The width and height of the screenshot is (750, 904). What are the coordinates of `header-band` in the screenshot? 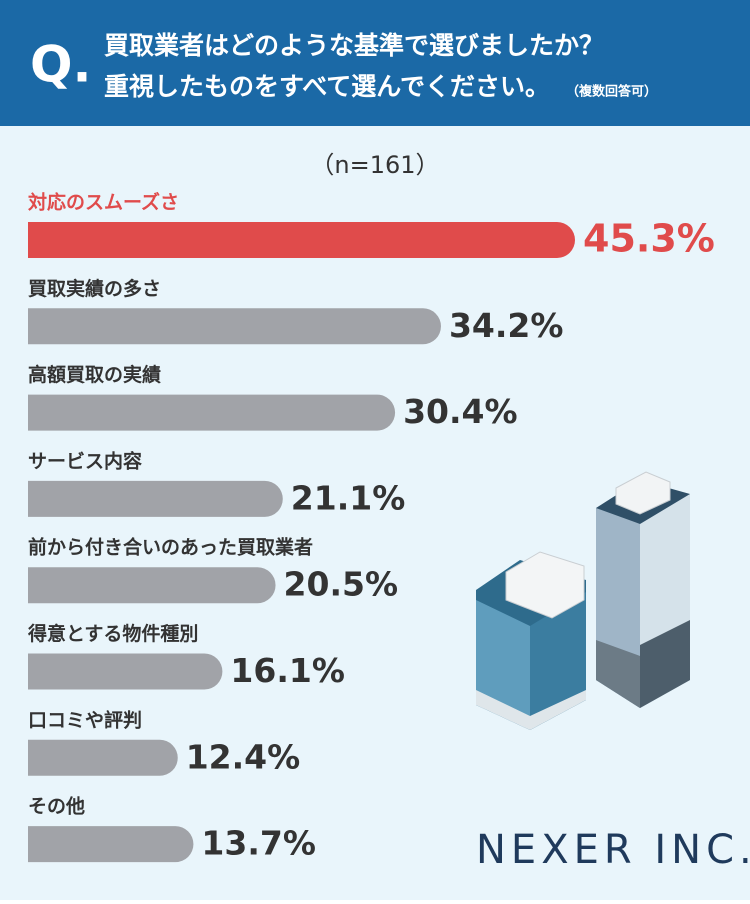 It's located at (375, 63).